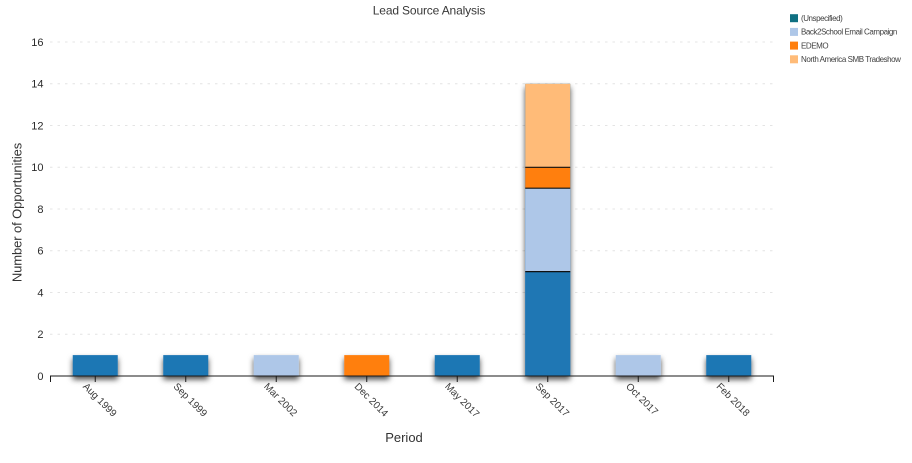  What do you see at coordinates (404, 437) in the screenshot?
I see `svg-text: Period` at bounding box center [404, 437].